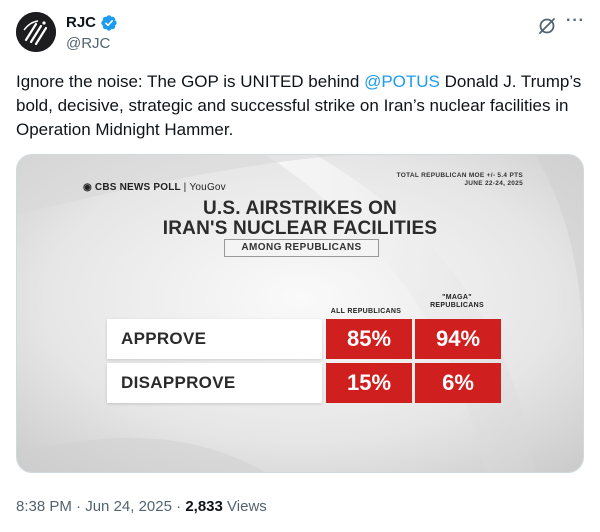 The image size is (600, 532). I want to click on moe-line-2: JUNE 22-24, 2025, so click(493, 183).